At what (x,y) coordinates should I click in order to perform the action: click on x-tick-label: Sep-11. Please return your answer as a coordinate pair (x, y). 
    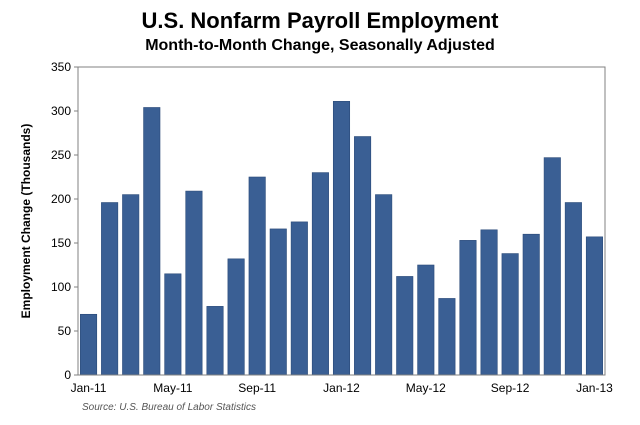
    Looking at the image, I should click on (257, 388).